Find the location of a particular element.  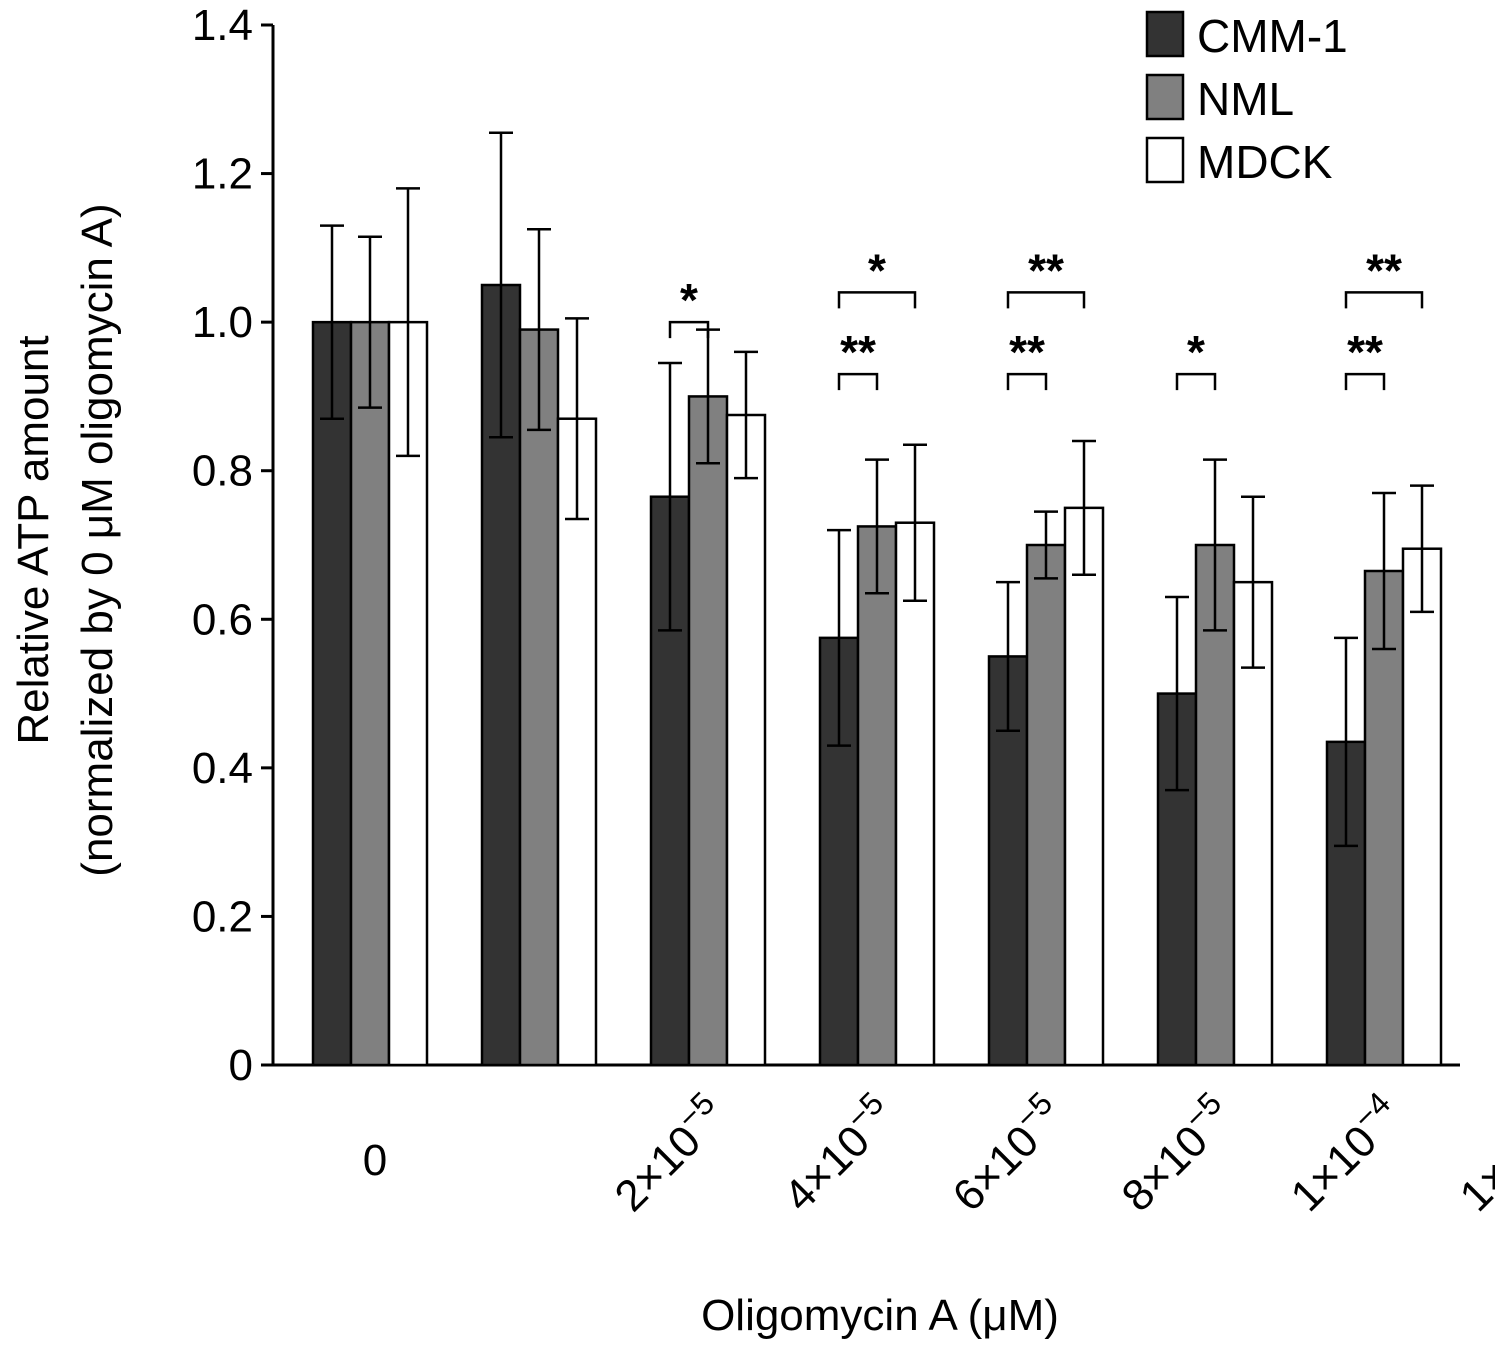

y-tick-label: 0.2 is located at coordinates (222, 916).